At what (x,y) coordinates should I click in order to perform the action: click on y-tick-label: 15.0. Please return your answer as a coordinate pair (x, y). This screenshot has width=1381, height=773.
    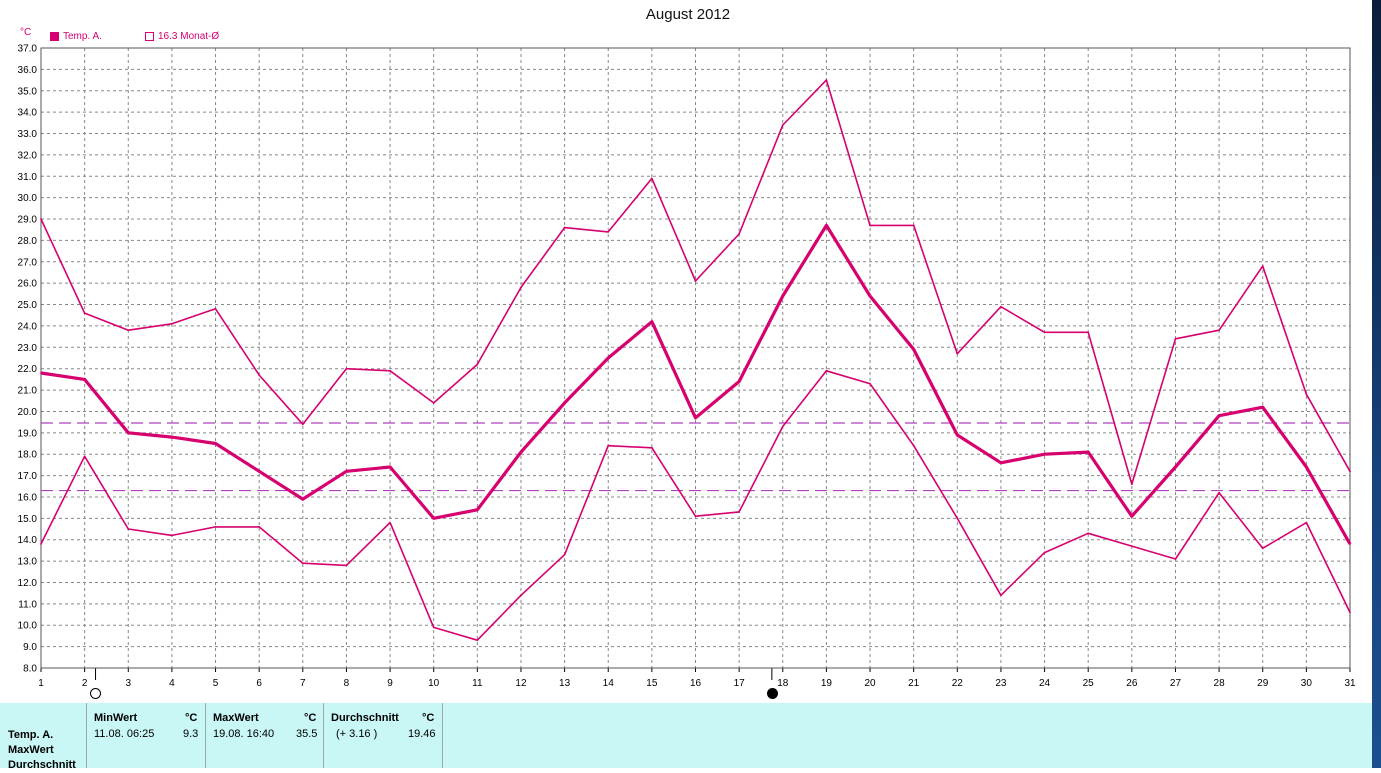
    Looking at the image, I should click on (28, 519).